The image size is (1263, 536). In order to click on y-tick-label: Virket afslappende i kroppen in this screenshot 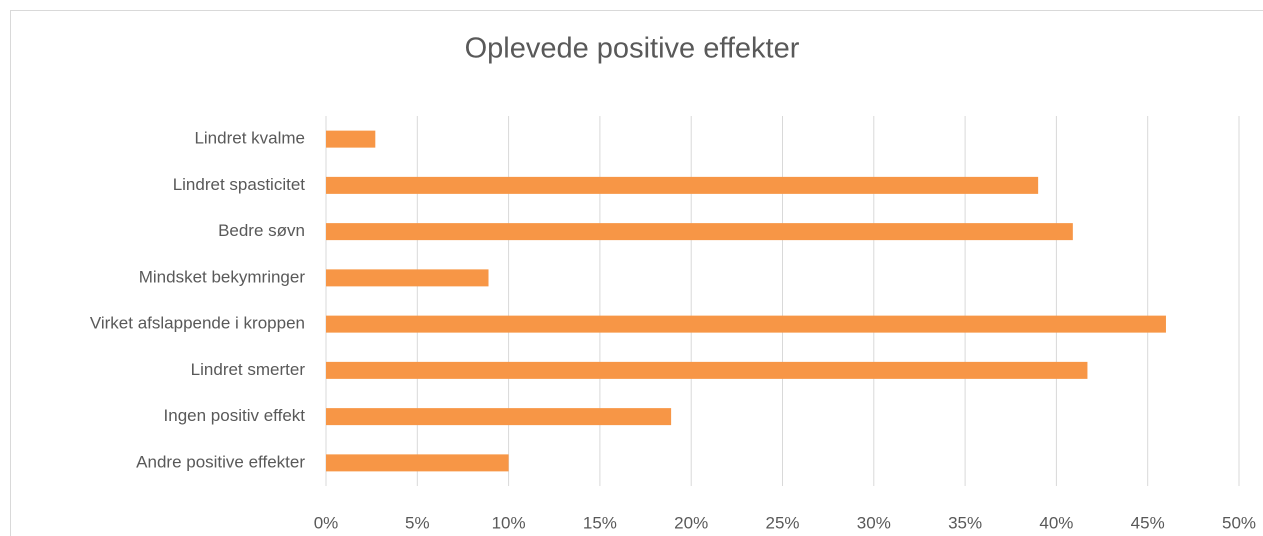, I will do `click(197, 323)`.